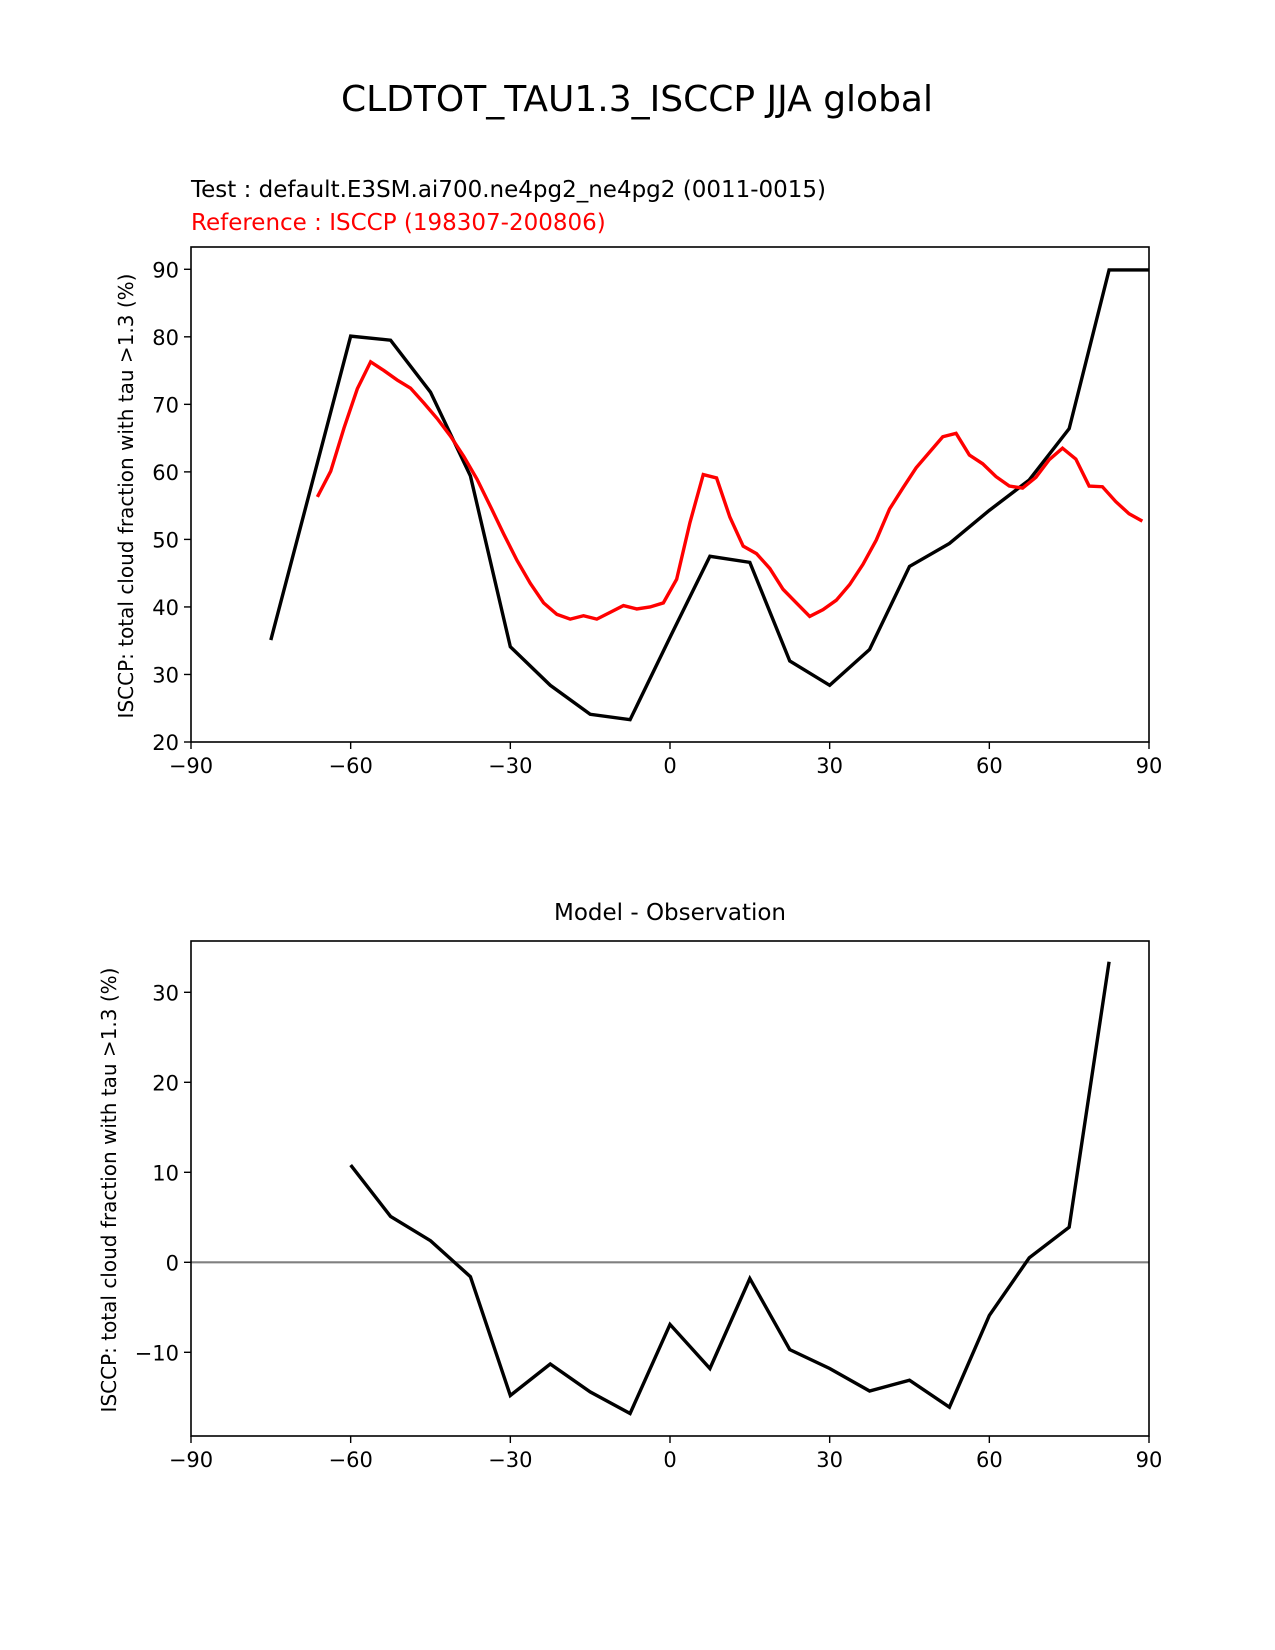 This screenshot has width=1275, height=1650. I want to click on reference-series-line, so click(729, 490).